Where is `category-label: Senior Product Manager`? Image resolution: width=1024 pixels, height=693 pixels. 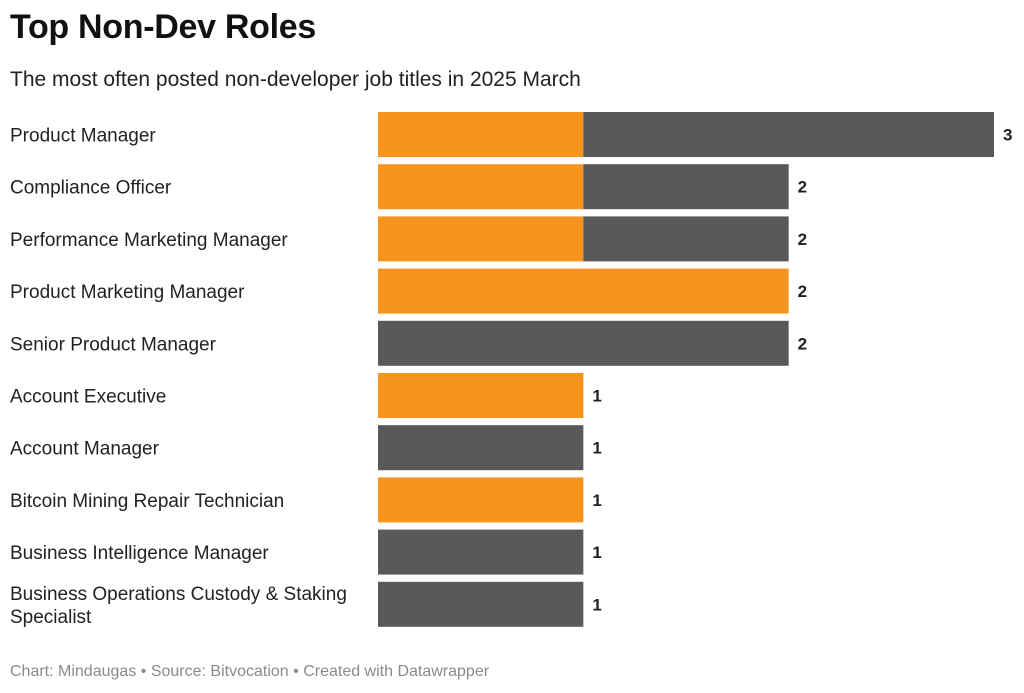
category-label: Senior Product Manager is located at coordinates (113, 344).